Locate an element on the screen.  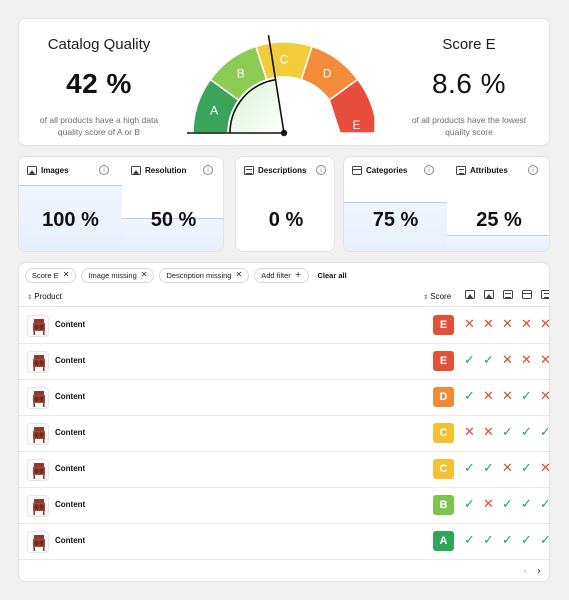
filter-chip-image-missing: Image missing ✕ is located at coordinates (118, 275).